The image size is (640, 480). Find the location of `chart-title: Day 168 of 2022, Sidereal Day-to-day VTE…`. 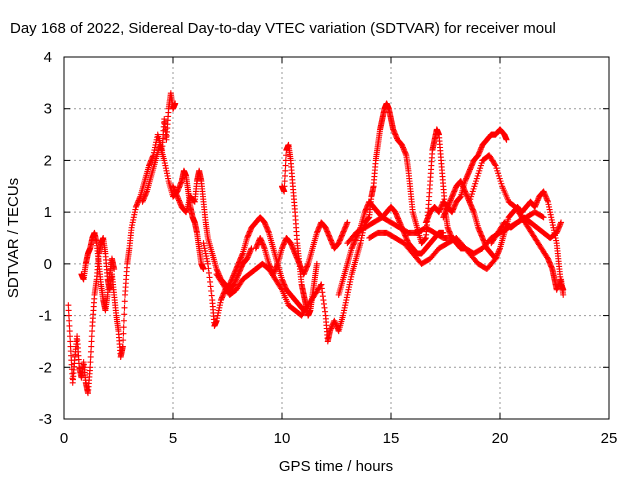

chart-title: Day 168 of 2022, Sidereal Day-to-day VTE… is located at coordinates (283, 28).